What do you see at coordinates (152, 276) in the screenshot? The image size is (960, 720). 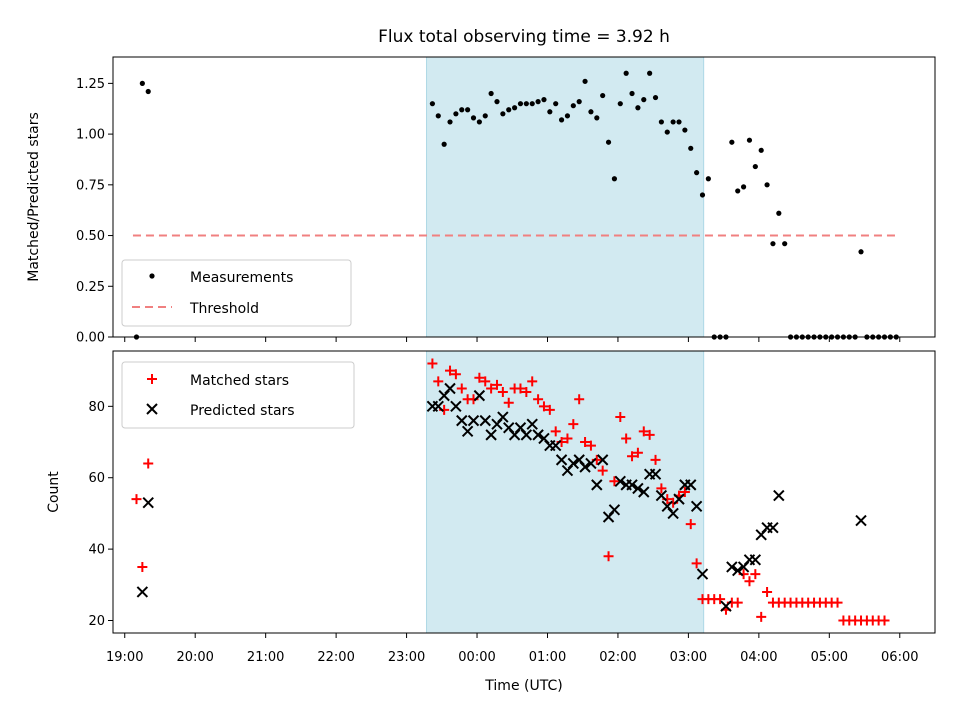 I see `measurements-legend-marker` at bounding box center [152, 276].